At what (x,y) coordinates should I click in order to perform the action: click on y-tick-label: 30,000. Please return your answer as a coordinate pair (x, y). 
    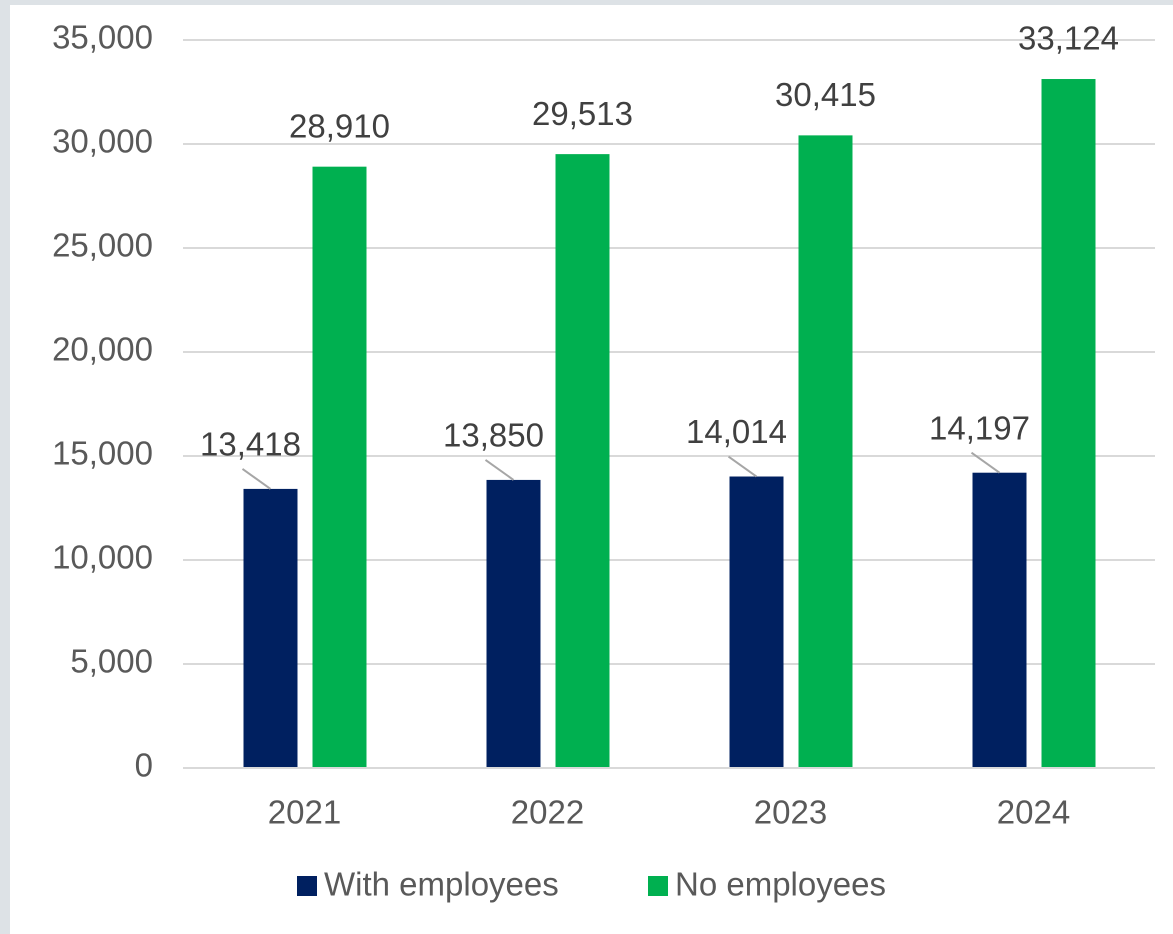
    Looking at the image, I should click on (102, 141).